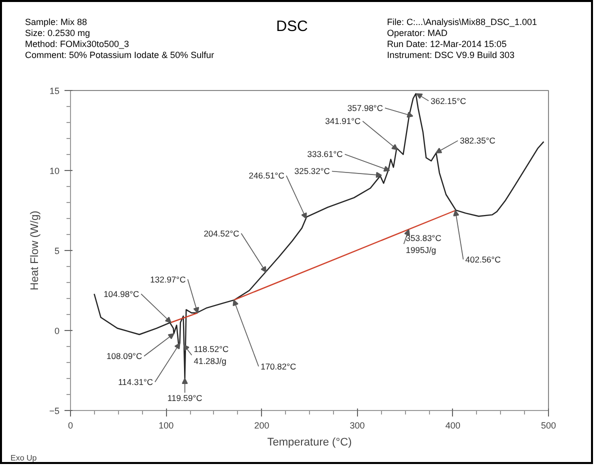  I want to click on x-axis-title: Temperature (°C), so click(309, 442).